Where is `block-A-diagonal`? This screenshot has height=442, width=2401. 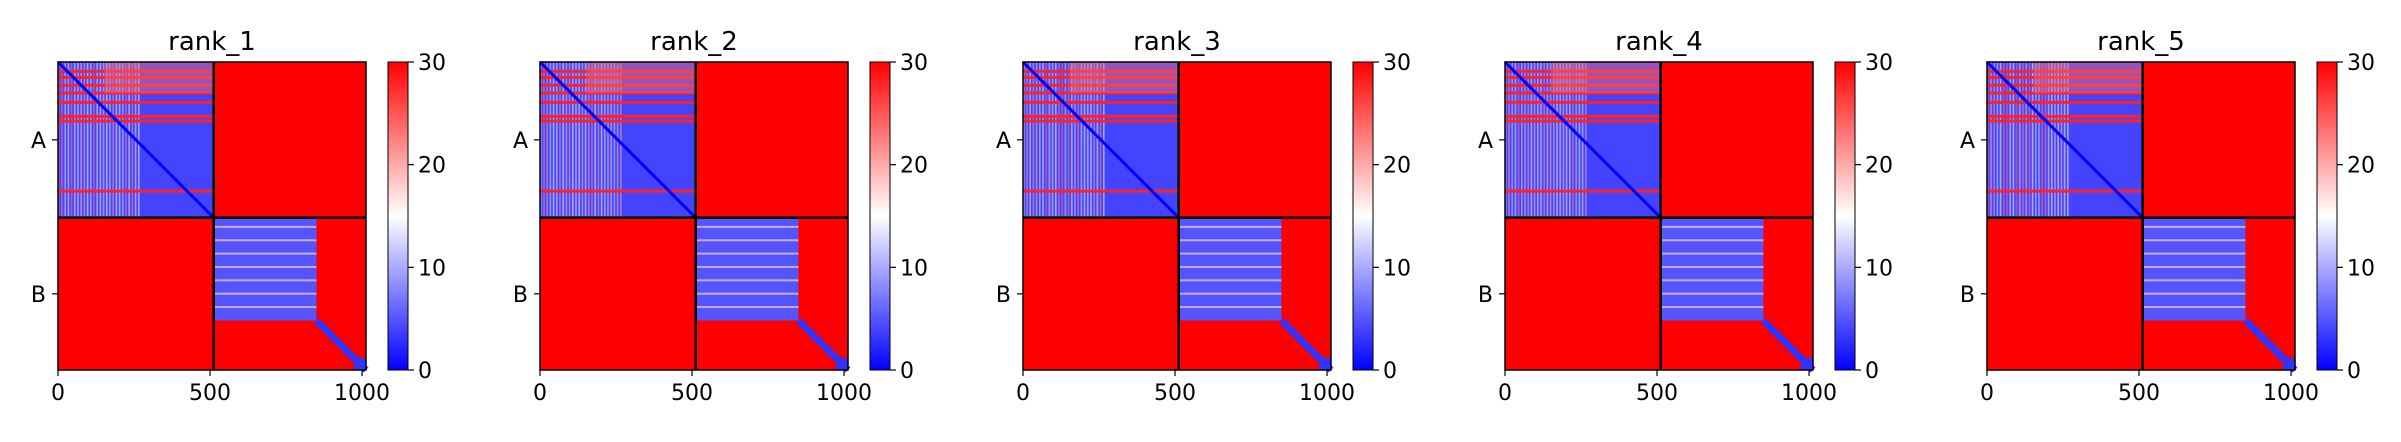
block-A-diagonal is located at coordinates (1582, 139).